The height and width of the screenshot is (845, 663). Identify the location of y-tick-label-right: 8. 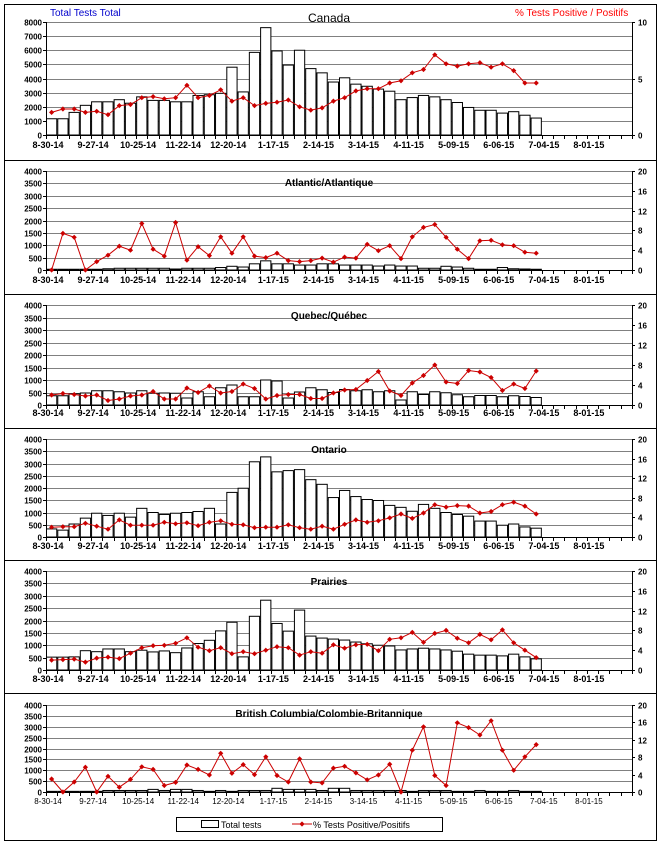
(640, 231).